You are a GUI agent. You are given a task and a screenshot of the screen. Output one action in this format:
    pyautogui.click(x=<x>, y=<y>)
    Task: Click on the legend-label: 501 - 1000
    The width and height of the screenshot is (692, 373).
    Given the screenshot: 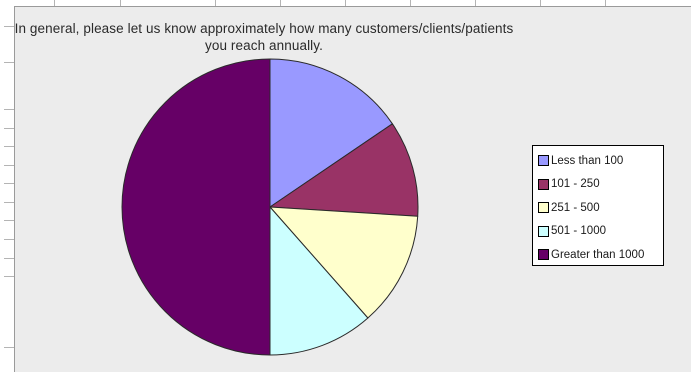 What is the action you would take?
    pyautogui.click(x=578, y=231)
    